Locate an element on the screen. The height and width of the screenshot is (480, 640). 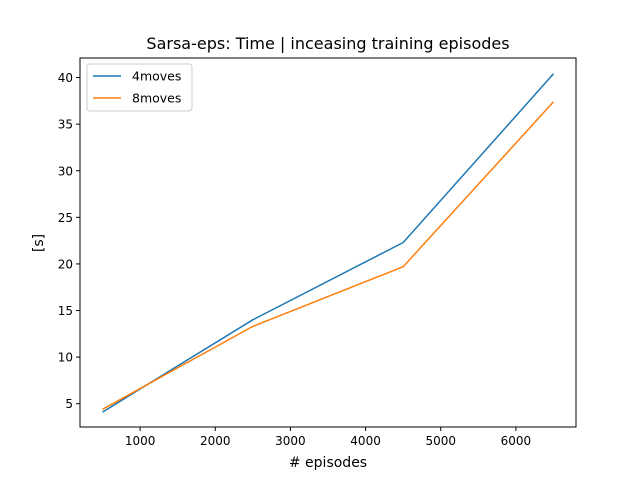
y-tick-label: 40 is located at coordinates (65, 78).